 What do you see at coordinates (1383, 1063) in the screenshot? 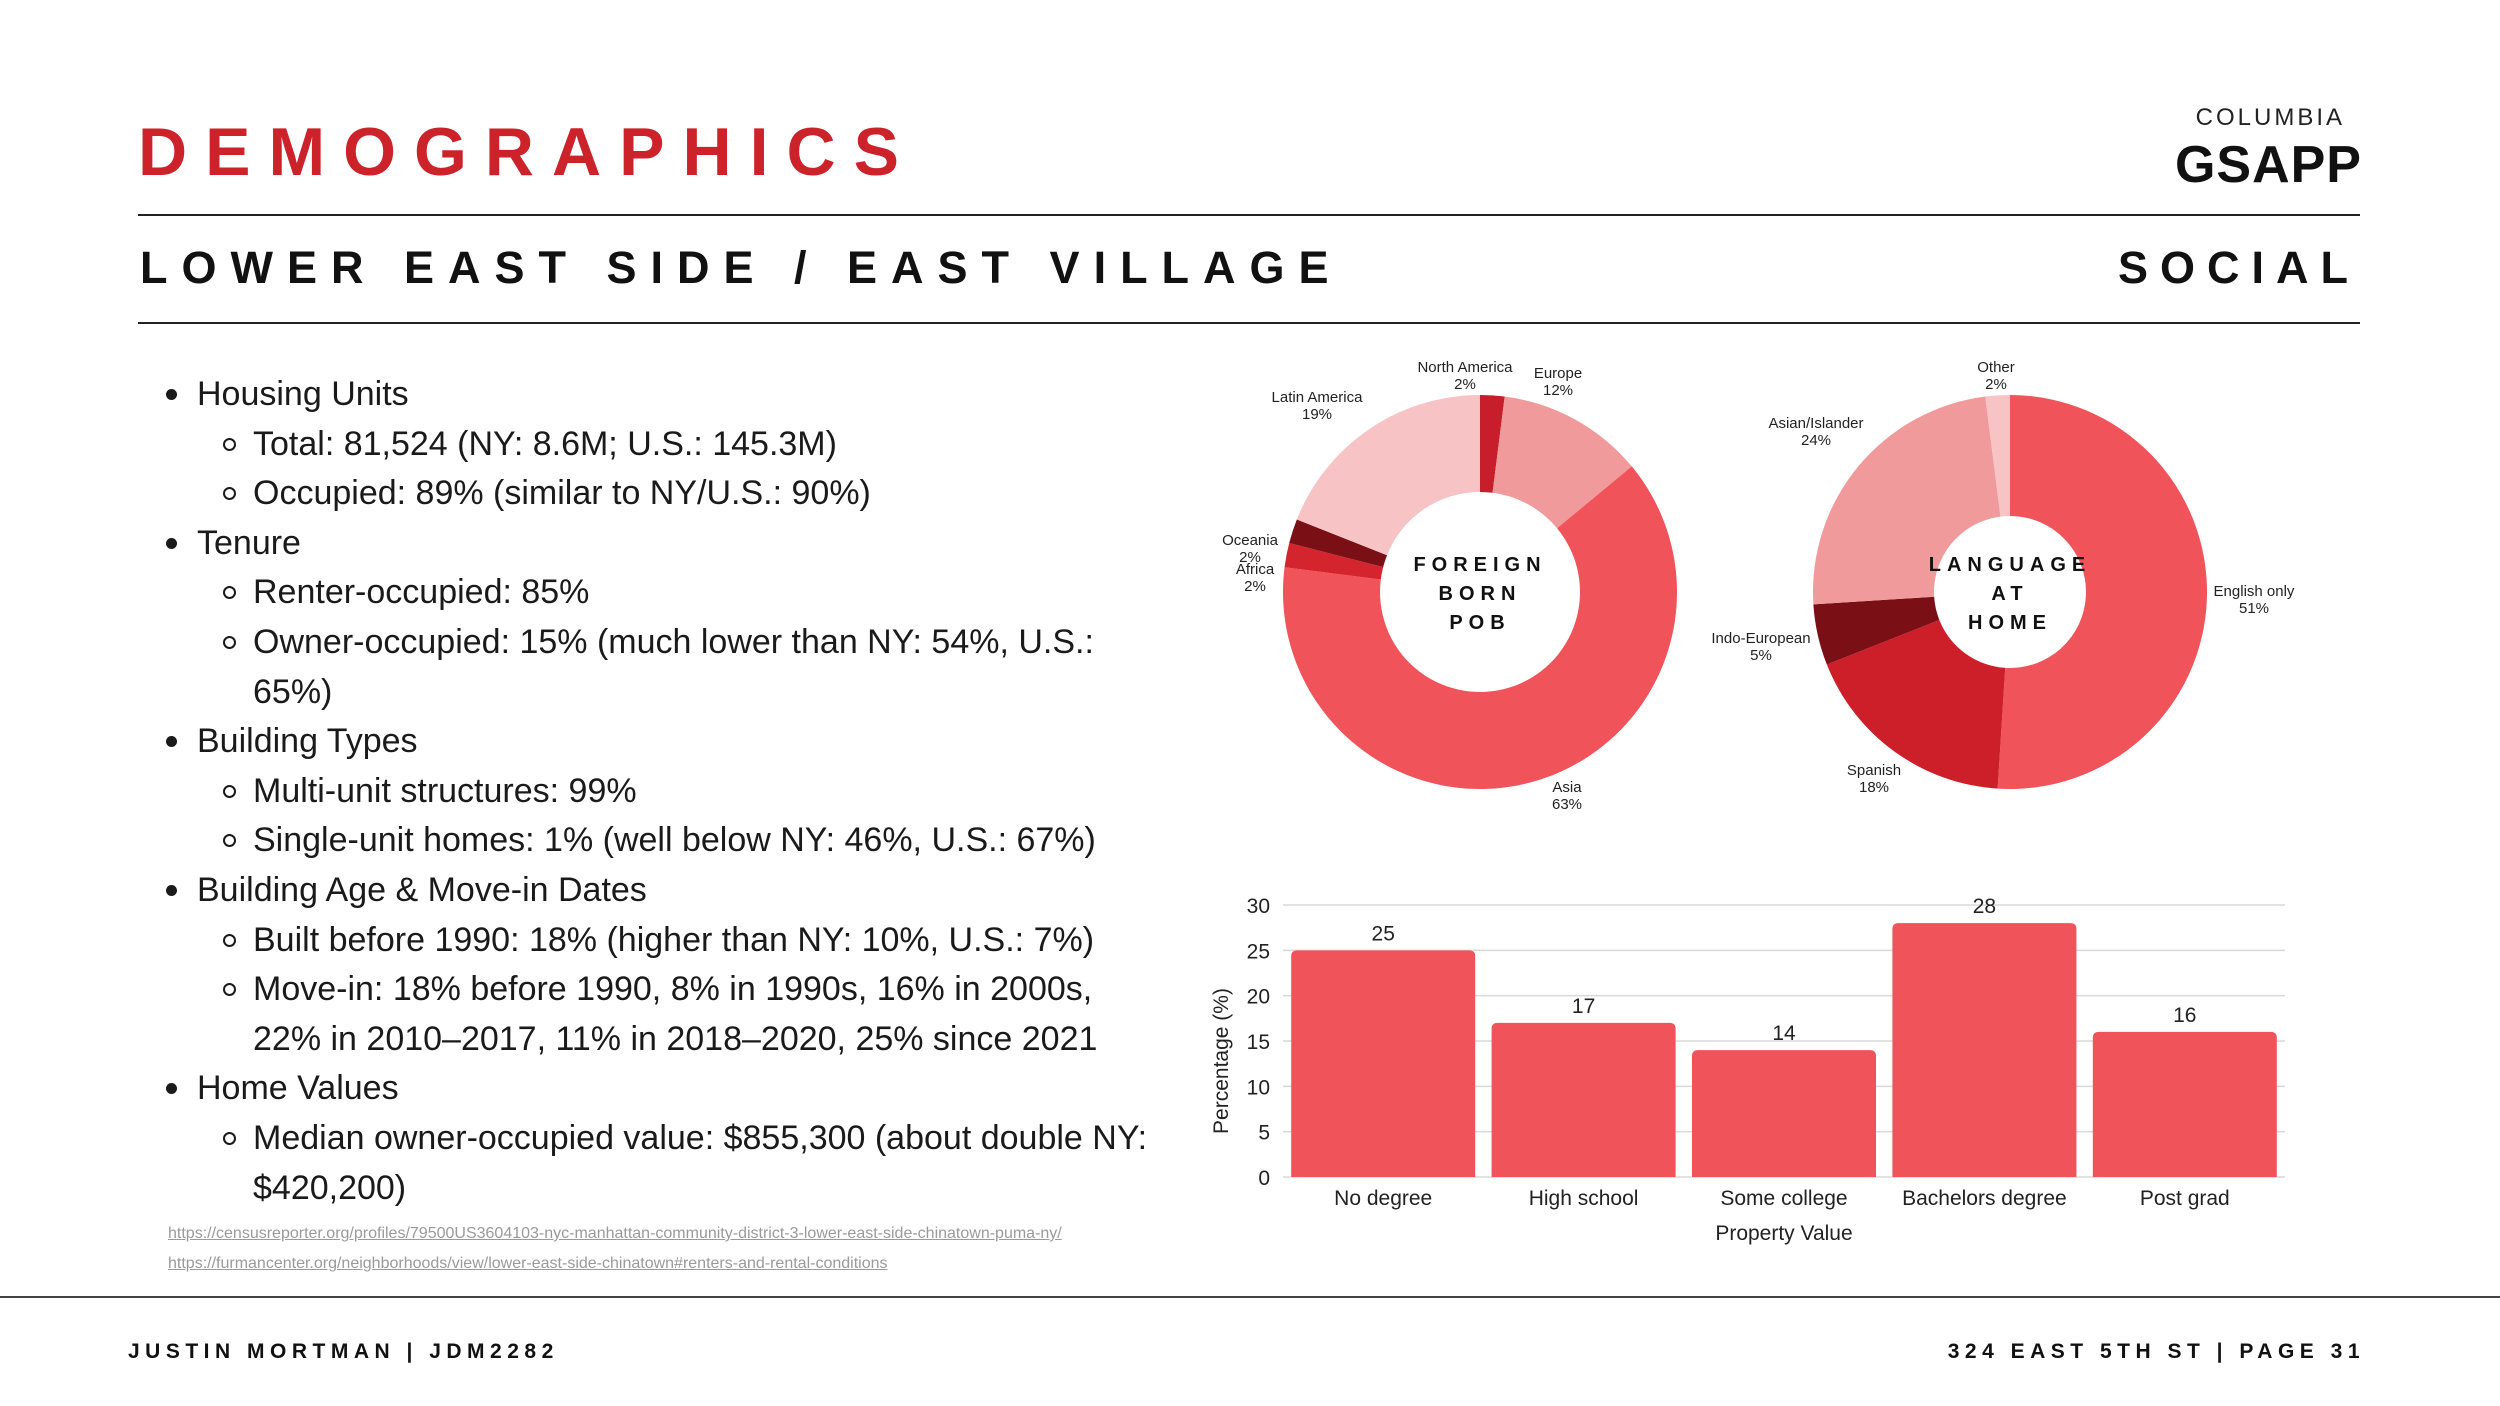
I see `bar-no-degree` at bounding box center [1383, 1063].